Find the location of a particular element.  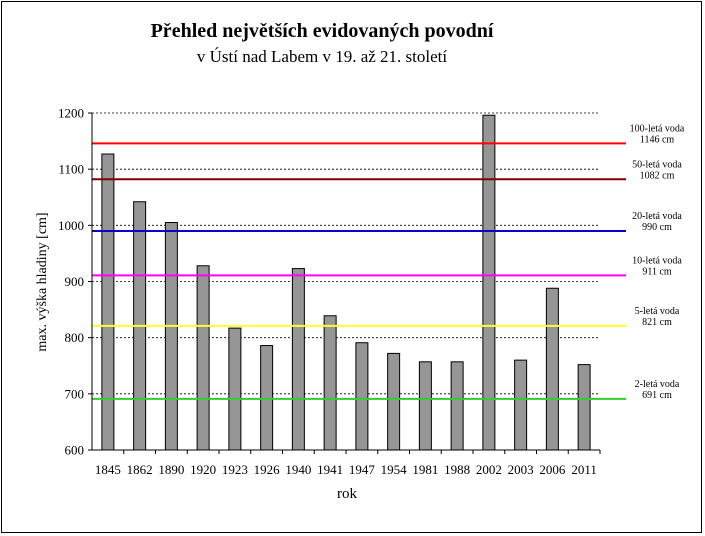

y-tick-label: 1100 is located at coordinates (71, 169).